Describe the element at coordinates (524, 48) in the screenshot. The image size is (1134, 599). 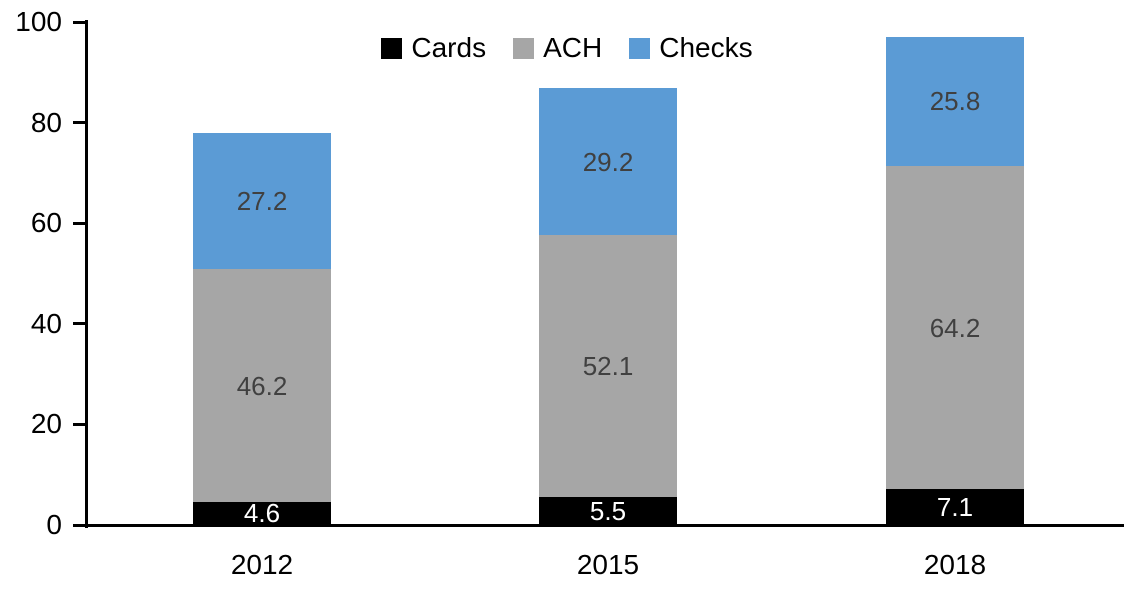
I see `legend-swatch-ach-icon` at that location.